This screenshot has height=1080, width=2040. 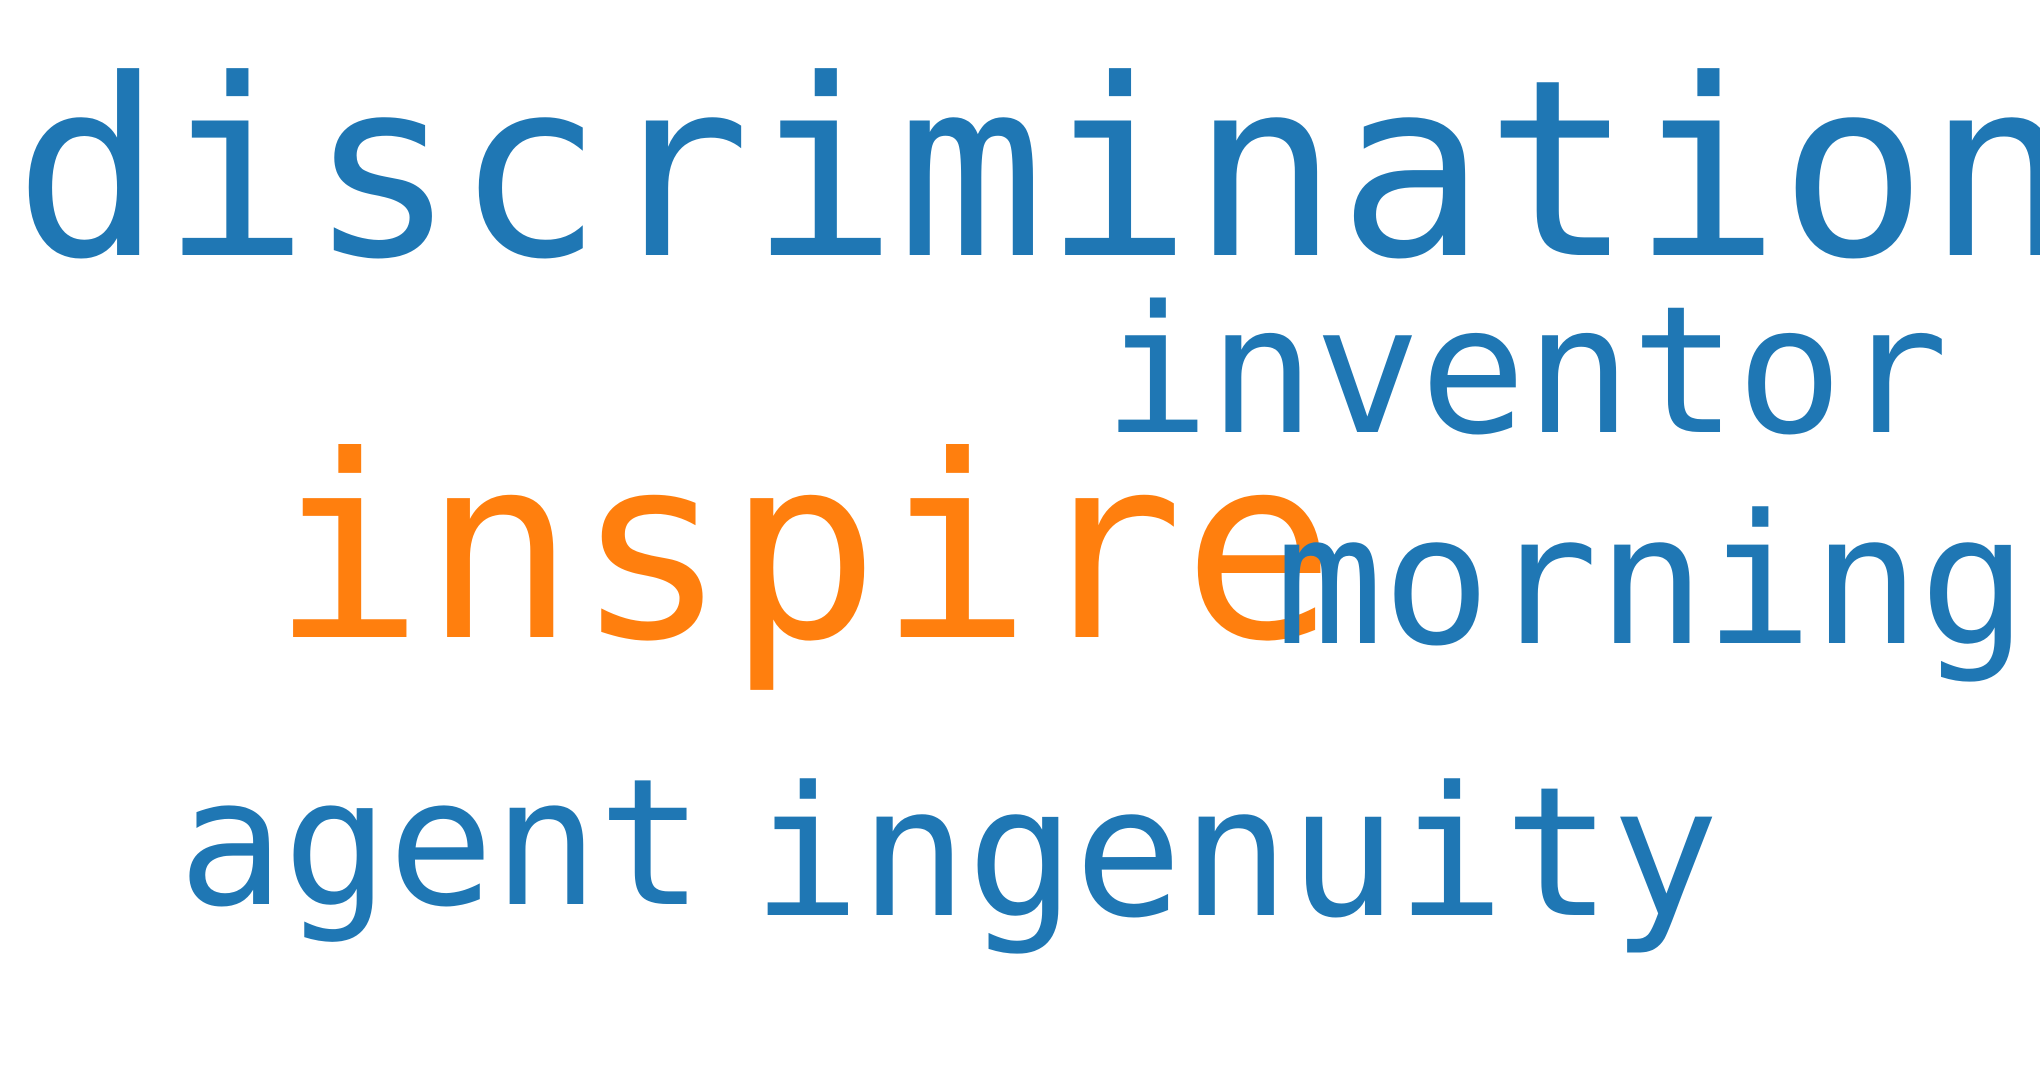 What do you see at coordinates (441, 843) in the screenshot?
I see `word-agent: agent` at bounding box center [441, 843].